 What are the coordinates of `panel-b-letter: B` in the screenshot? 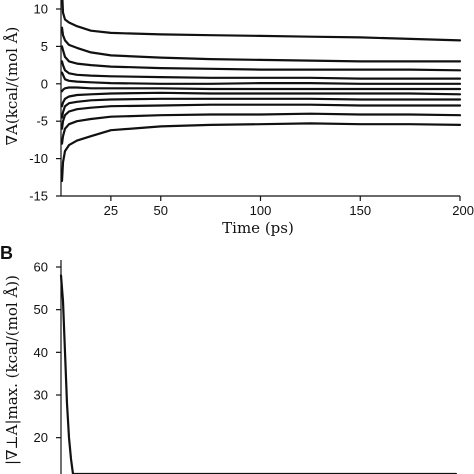 It's located at (6, 253).